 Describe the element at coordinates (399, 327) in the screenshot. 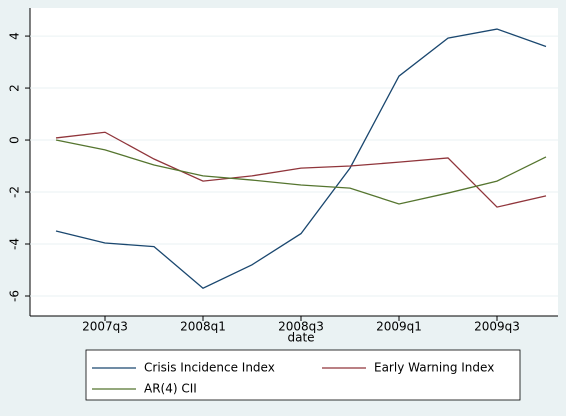

I see `x-tick-label: 2009q1` at that location.